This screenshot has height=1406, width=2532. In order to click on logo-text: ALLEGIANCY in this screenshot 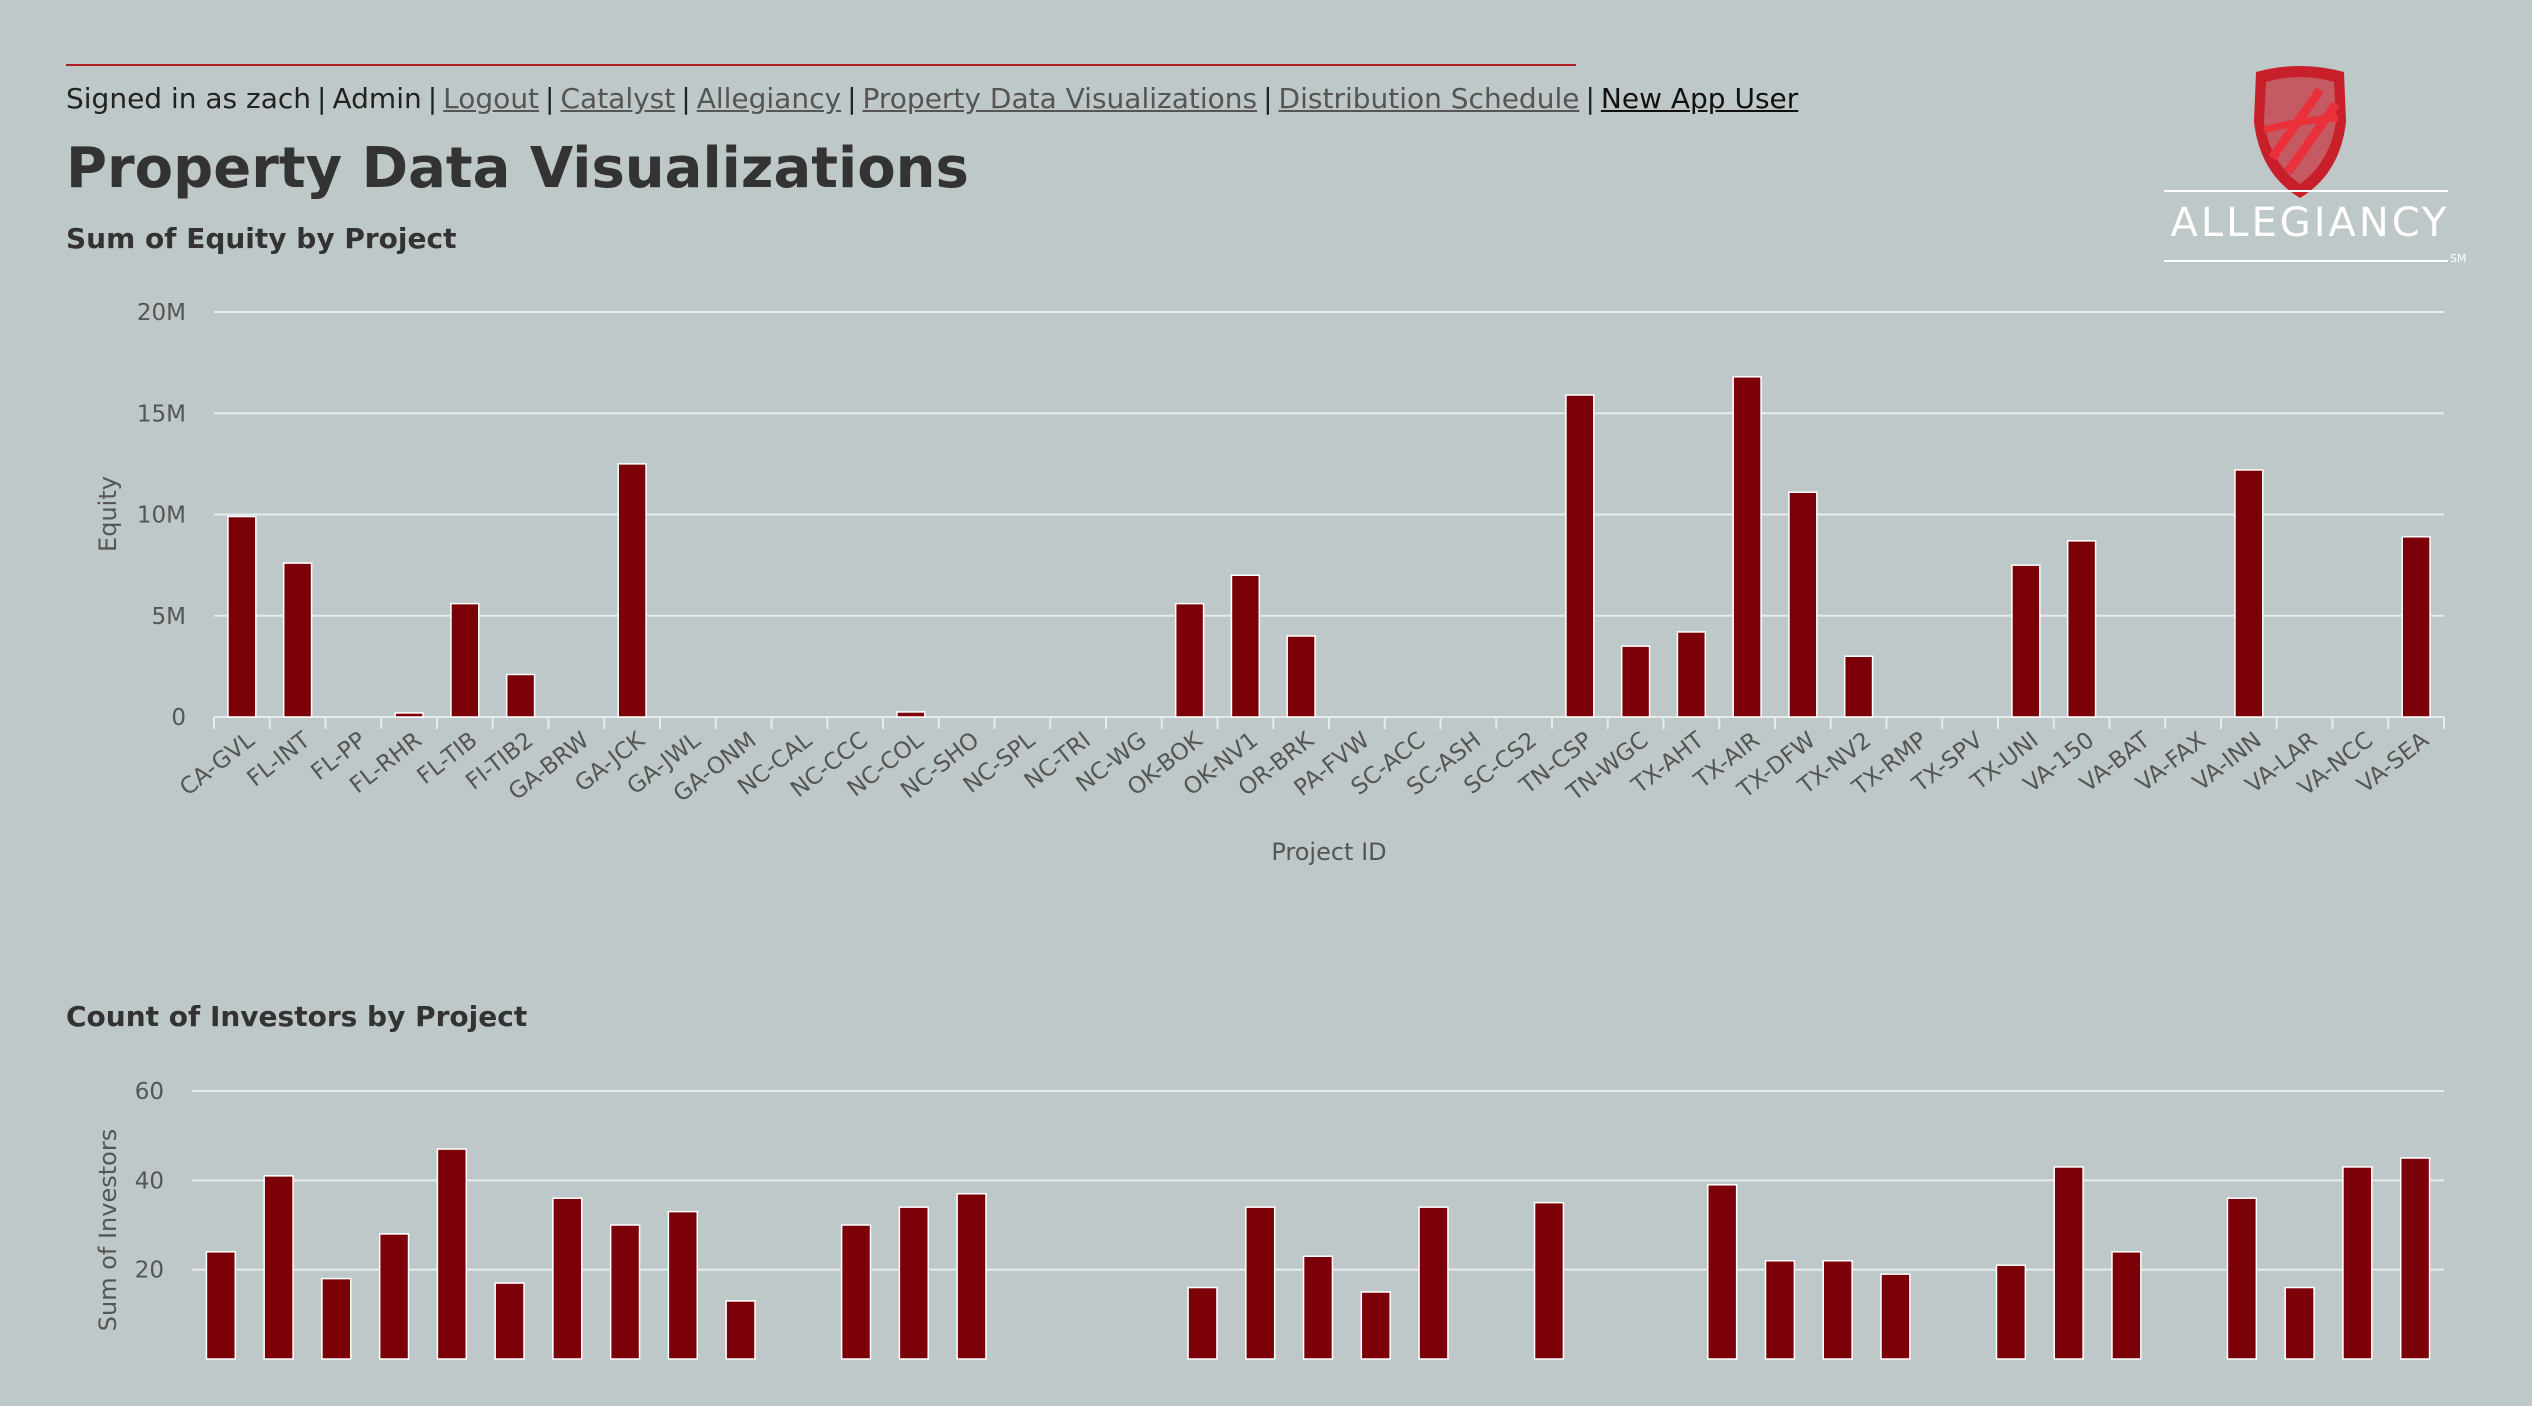, I will do `click(2310, 223)`.